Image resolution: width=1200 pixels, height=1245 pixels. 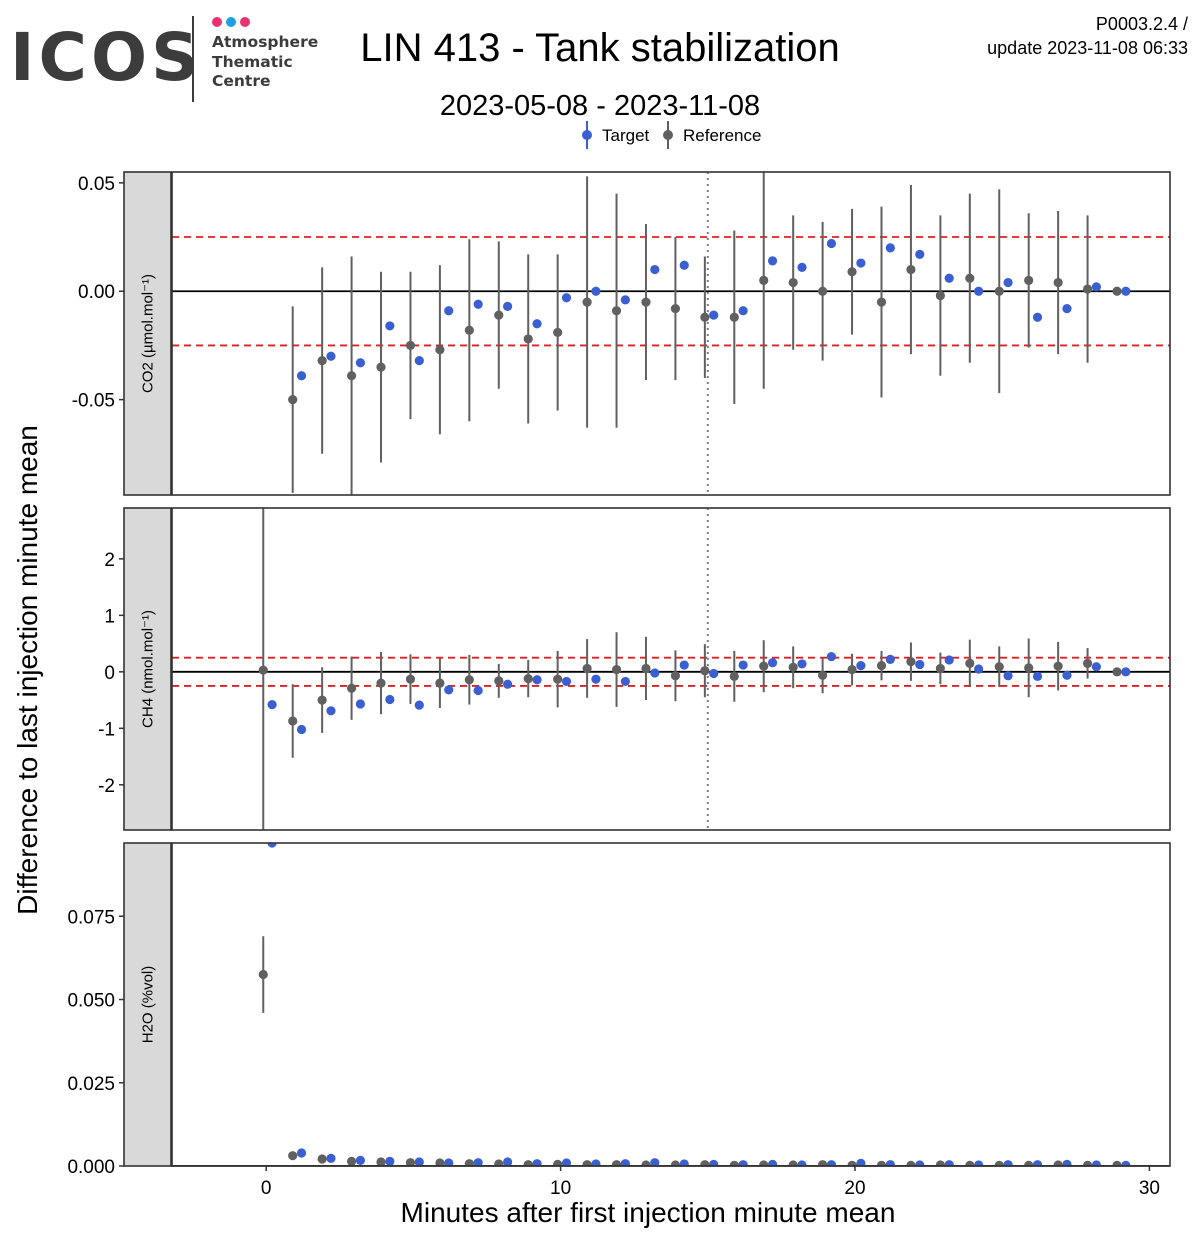 What do you see at coordinates (91, 1084) in the screenshot?
I see `y-tick-label: 0.025` at bounding box center [91, 1084].